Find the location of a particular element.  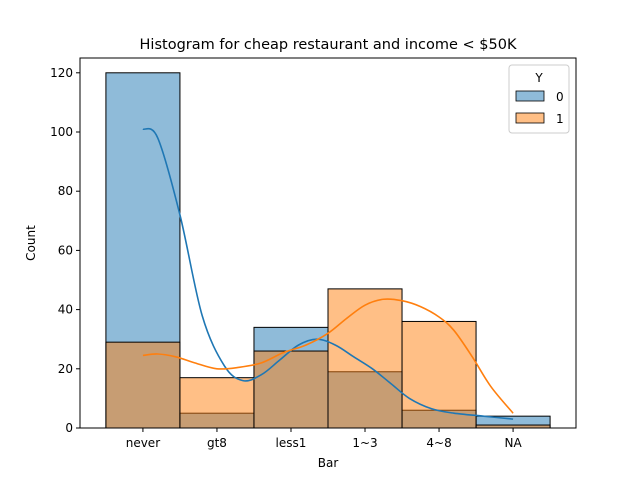

legend-label-0: 0 is located at coordinates (560, 97).